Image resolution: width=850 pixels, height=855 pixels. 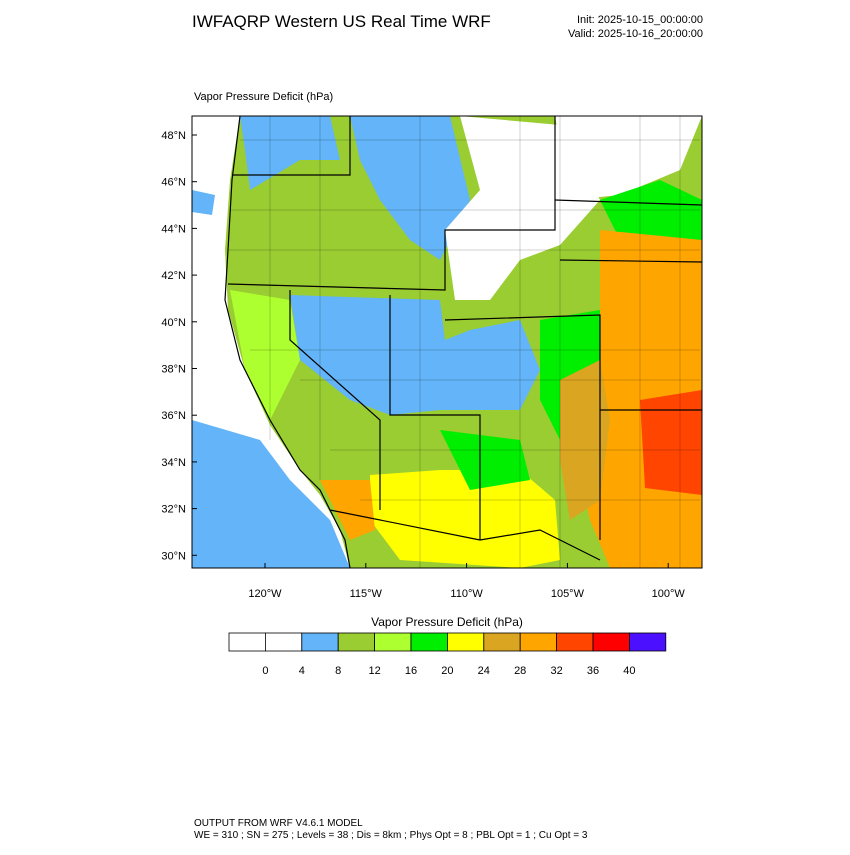 What do you see at coordinates (374, 671) in the screenshot?
I see `colorbar-label: 12` at bounding box center [374, 671].